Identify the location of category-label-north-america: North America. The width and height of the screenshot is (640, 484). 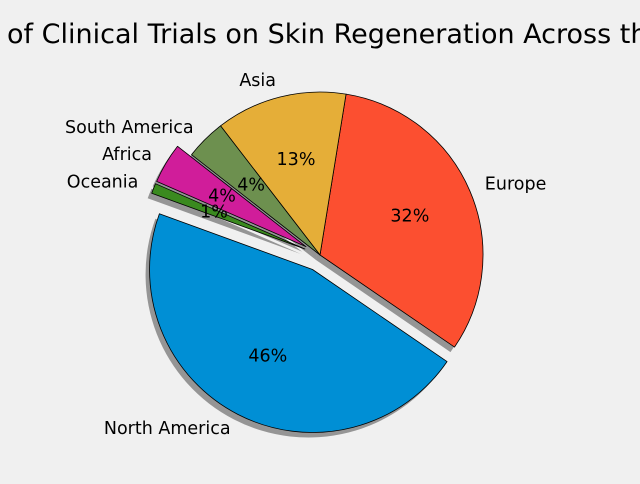
(167, 429).